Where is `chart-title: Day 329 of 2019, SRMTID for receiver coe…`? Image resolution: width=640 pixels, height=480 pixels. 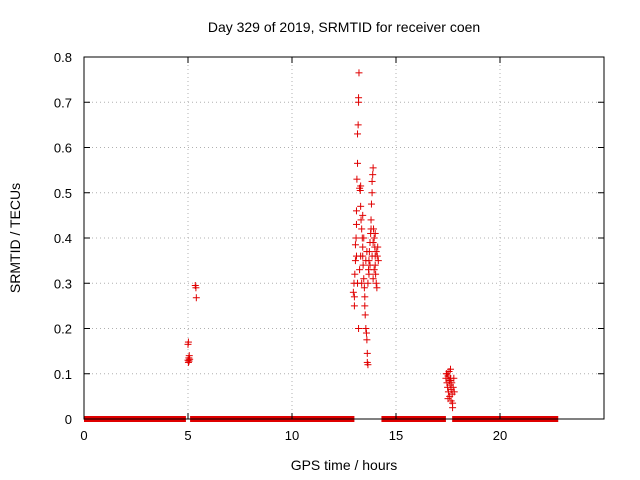 chart-title: Day 329 of 2019, SRMTID for receiver coe… is located at coordinates (344, 27).